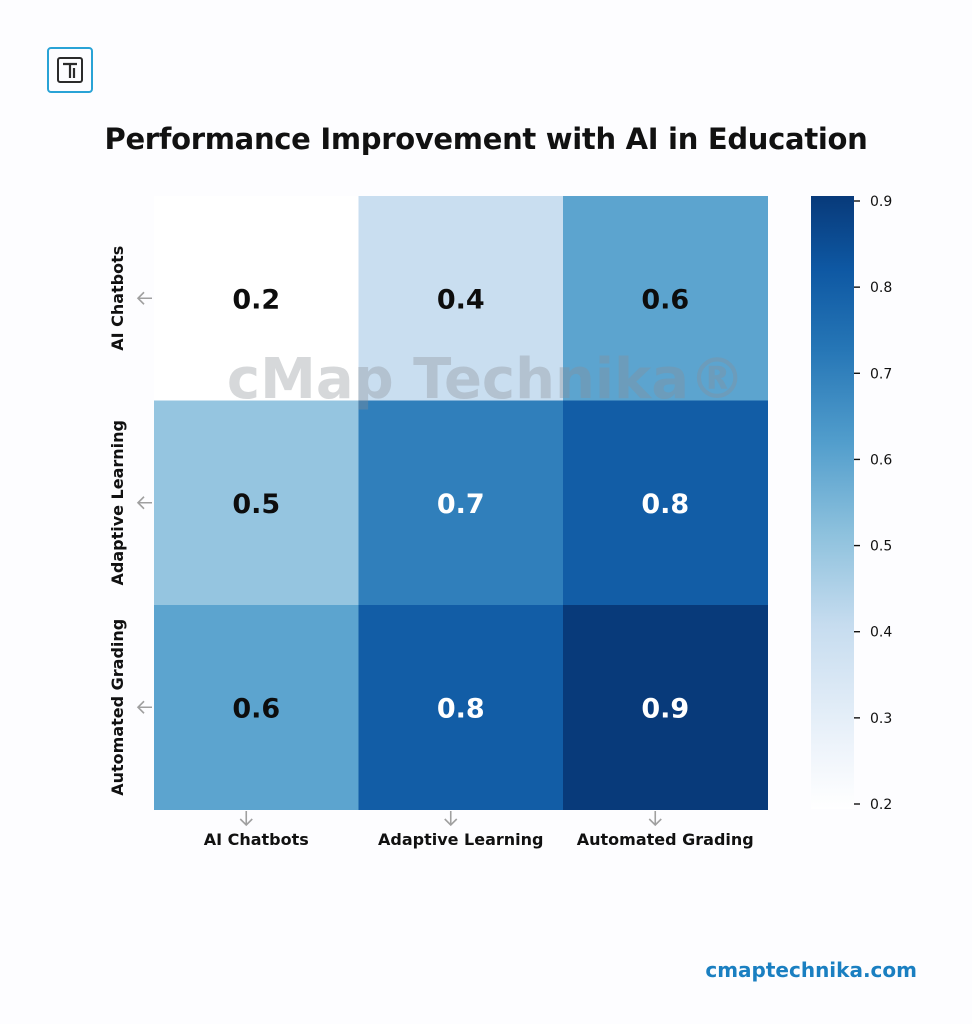 This screenshot has height=1024, width=972. Describe the element at coordinates (832, 502) in the screenshot. I see `colorbar` at that location.